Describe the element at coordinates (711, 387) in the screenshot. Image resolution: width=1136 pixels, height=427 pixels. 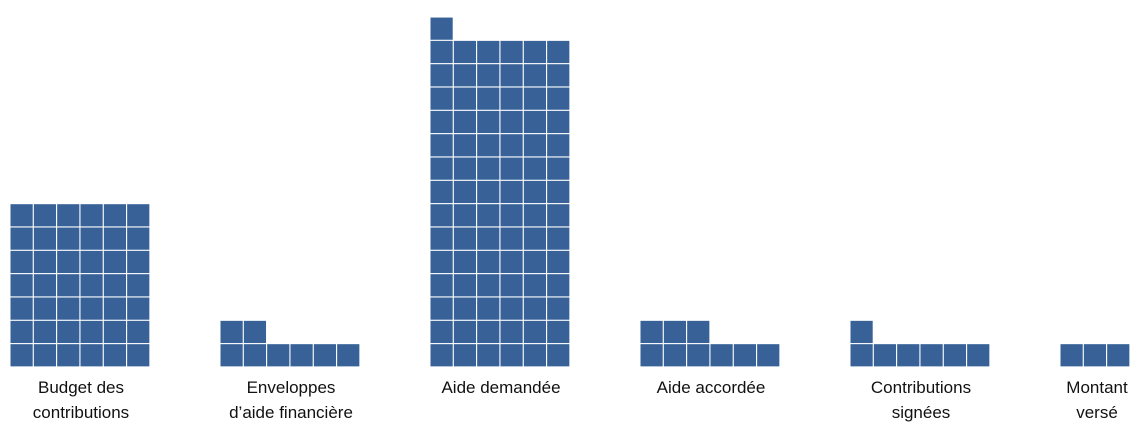
I see `category-label-3: Aide accordée` at that location.